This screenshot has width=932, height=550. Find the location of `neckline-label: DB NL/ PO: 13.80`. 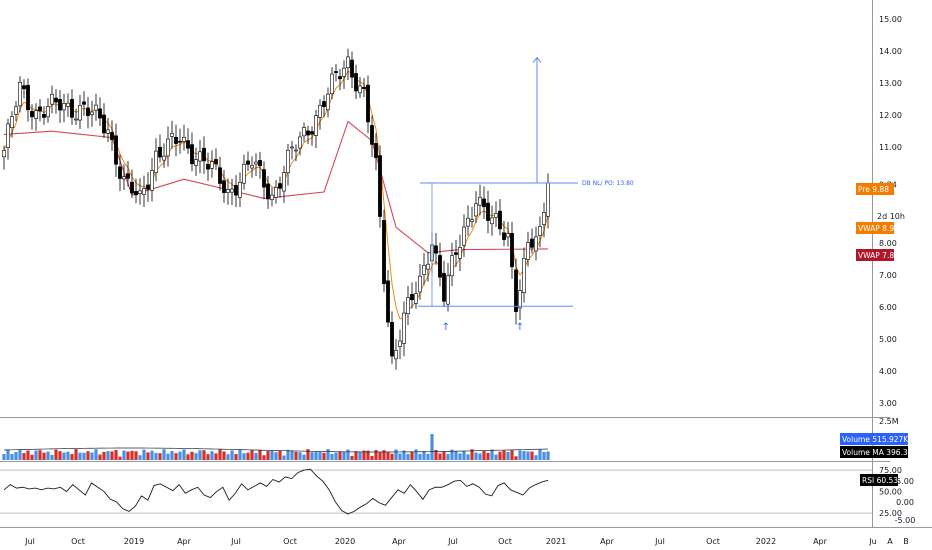

neckline-label: DB NL/ PO: 13.80 is located at coordinates (608, 183).